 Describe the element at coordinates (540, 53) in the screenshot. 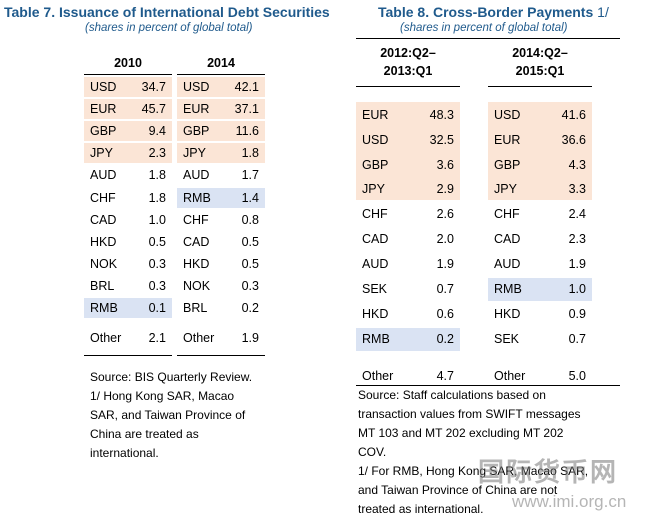

I see `header-line: 2014:Q2–` at that location.